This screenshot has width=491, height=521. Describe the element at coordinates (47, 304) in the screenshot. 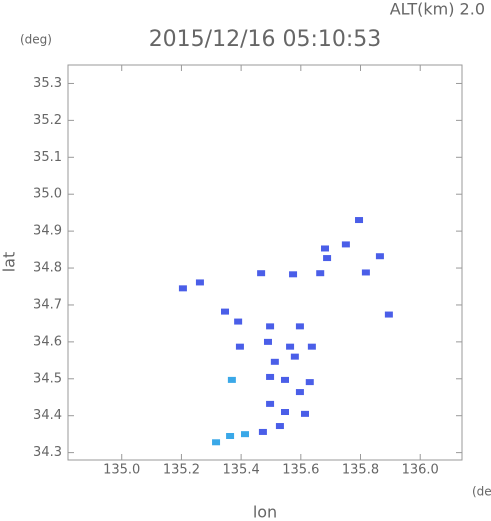

I see `y-tick-label: 34.7` at that location.